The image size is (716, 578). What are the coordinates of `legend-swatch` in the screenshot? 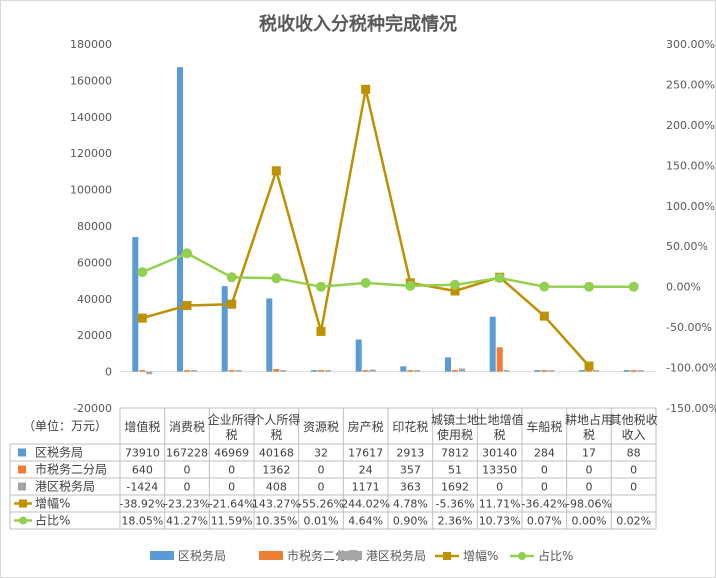 It's located at (271, 555).